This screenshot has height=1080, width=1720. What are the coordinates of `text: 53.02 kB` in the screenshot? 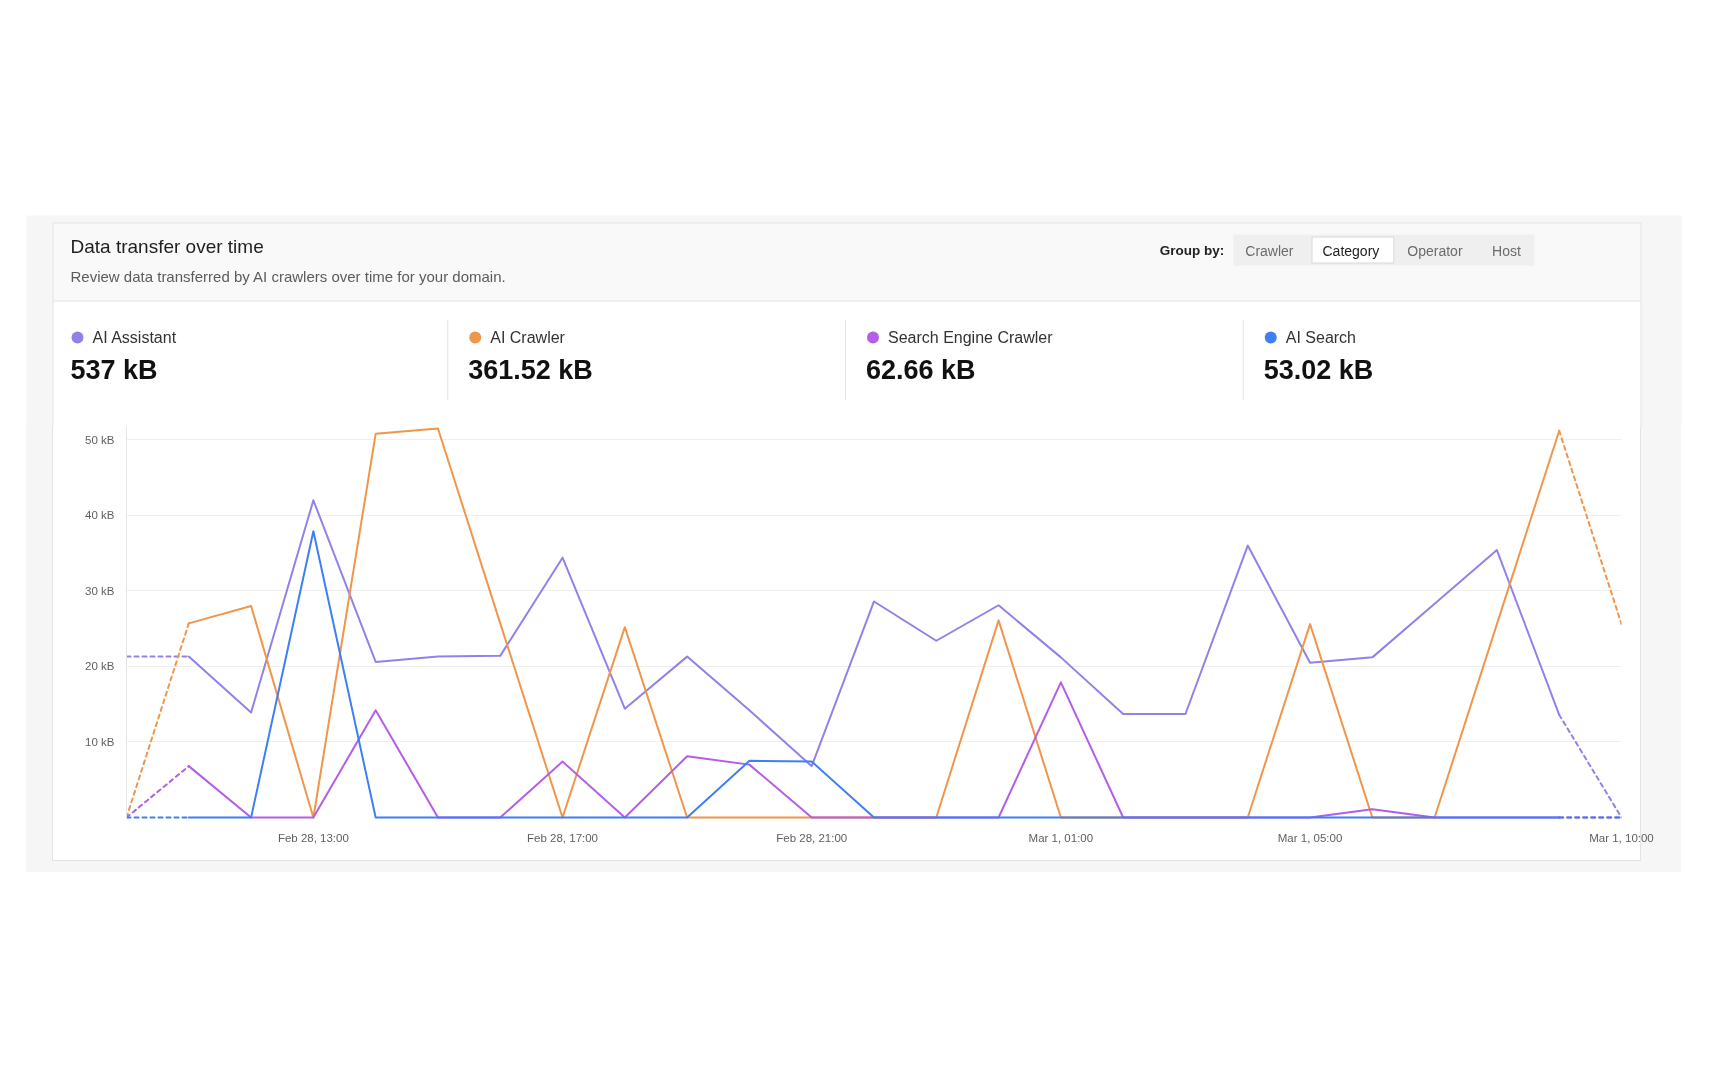 It's located at (1318, 369).